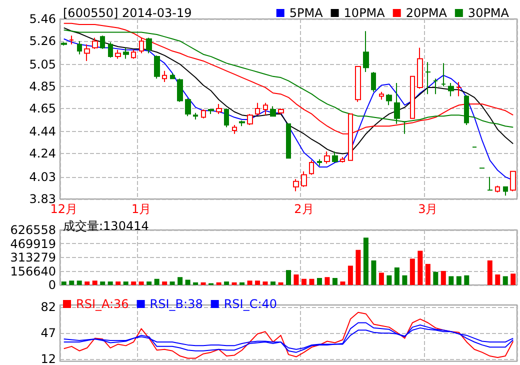 This screenshot has width=520, height=365. I want to click on y-tick-label: 47, so click(48, 333).